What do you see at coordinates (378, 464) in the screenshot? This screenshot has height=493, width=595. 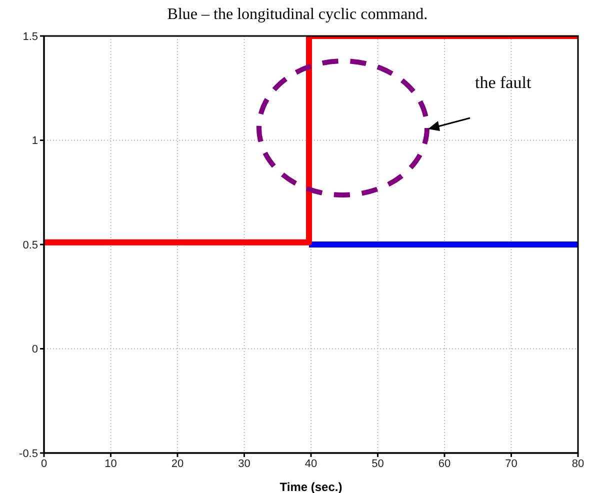 I see `x-tick-label: 50` at bounding box center [378, 464].